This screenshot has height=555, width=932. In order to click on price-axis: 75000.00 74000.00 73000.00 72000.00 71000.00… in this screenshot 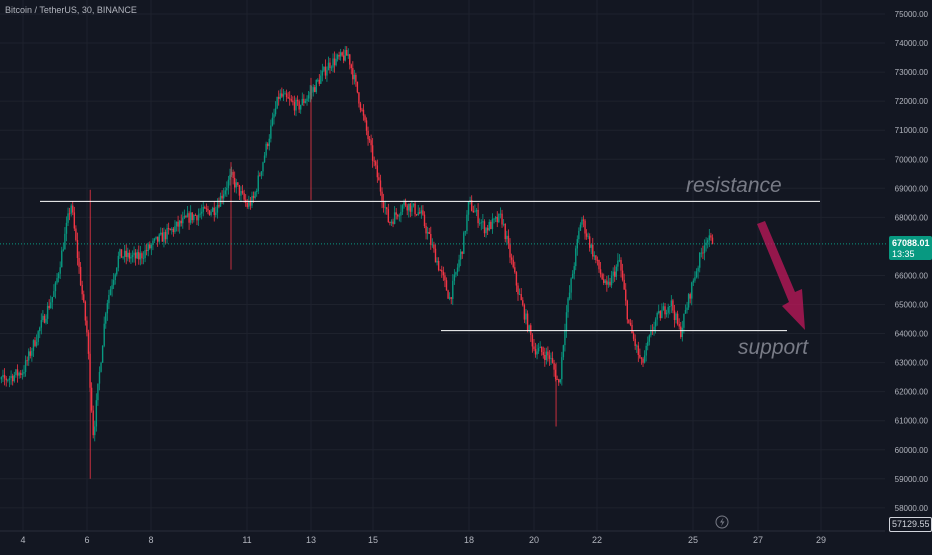, I will do `click(909, 275)`.